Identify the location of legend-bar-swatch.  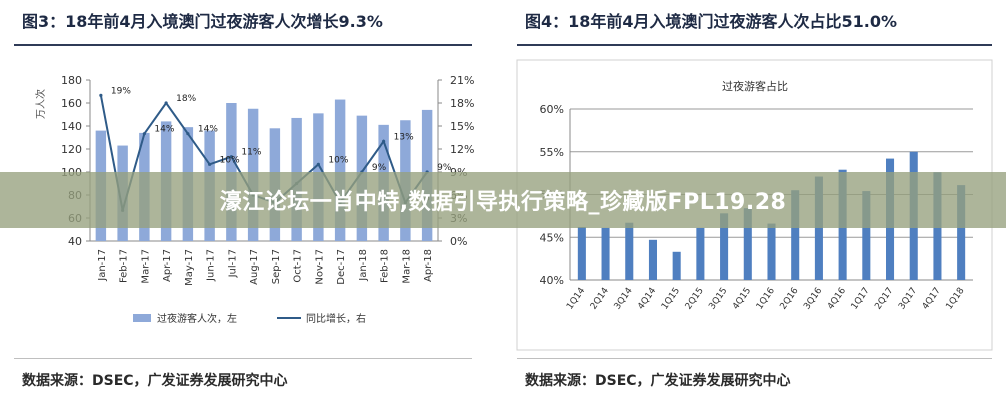
(142, 318).